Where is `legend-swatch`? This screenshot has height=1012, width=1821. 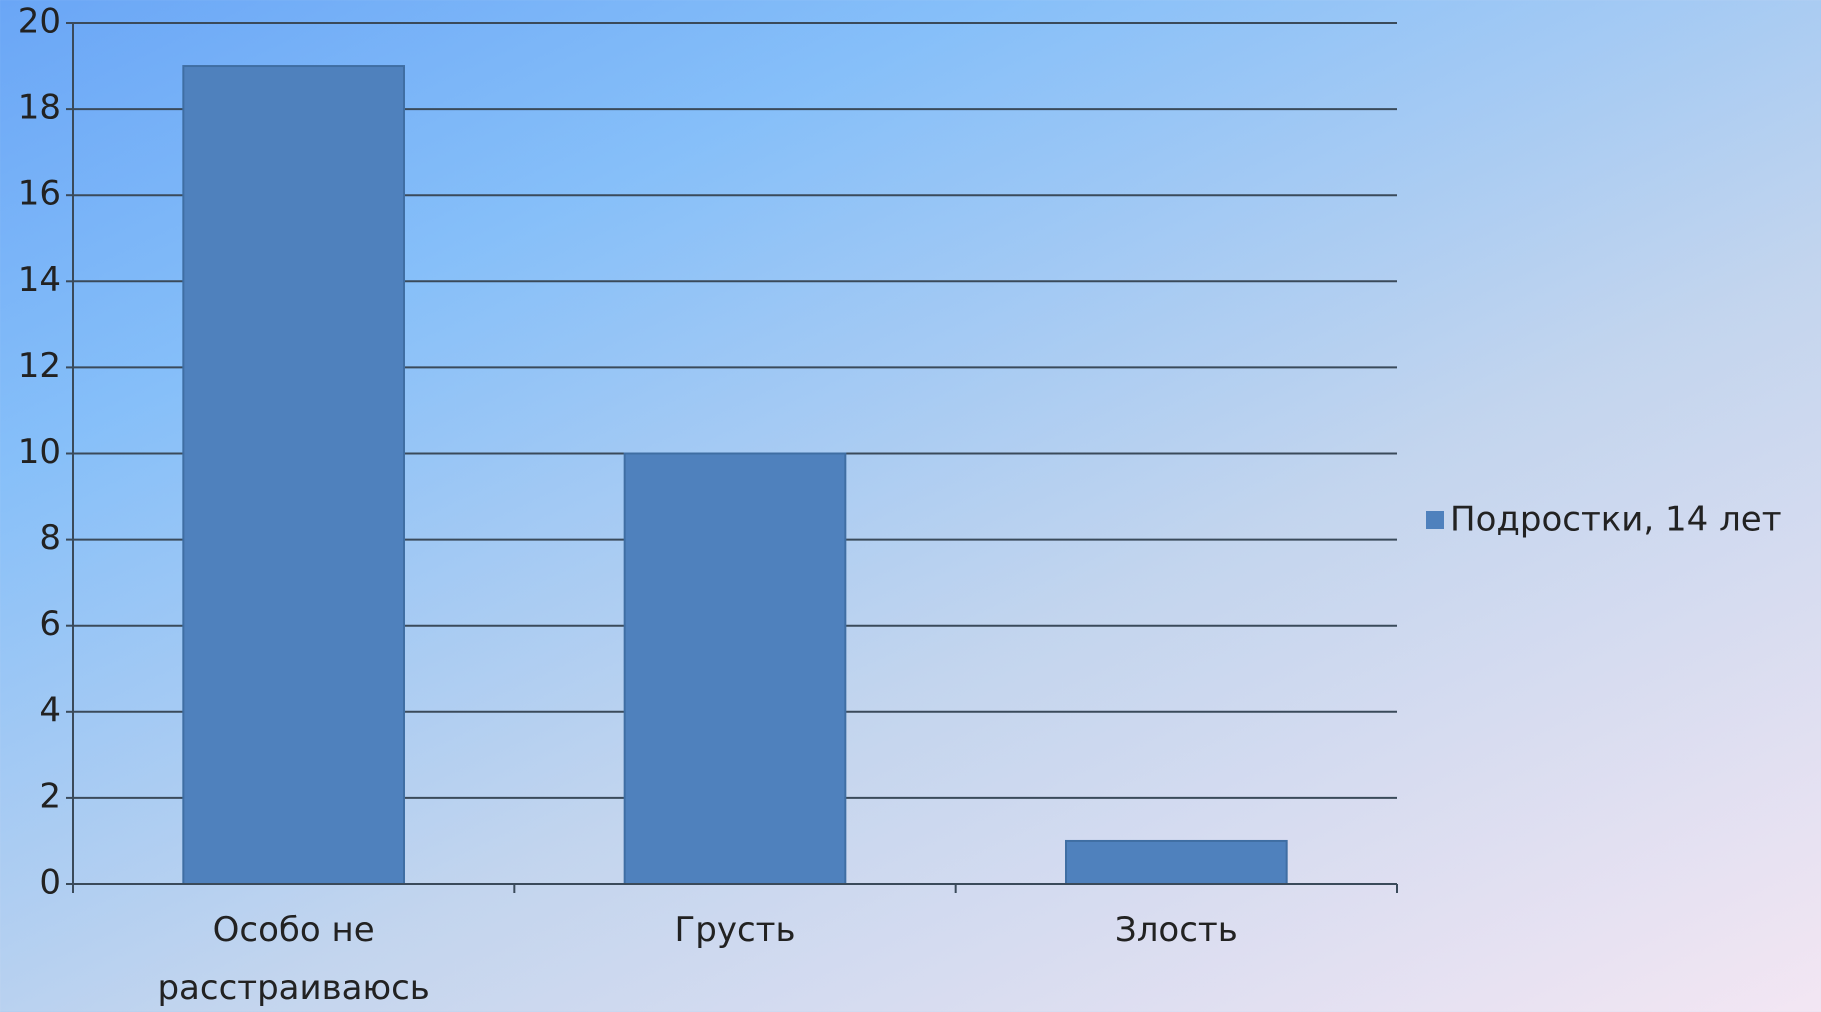 legend-swatch is located at coordinates (1435, 520).